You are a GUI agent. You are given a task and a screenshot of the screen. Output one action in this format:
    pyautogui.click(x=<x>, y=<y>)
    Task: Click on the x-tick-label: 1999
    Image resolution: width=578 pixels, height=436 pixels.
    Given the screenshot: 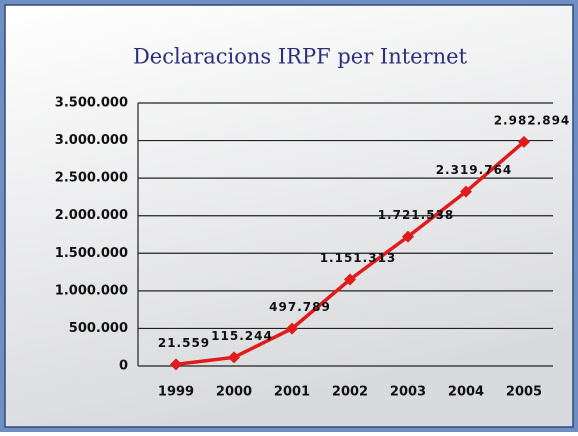 What is the action you would take?
    pyautogui.click(x=176, y=392)
    